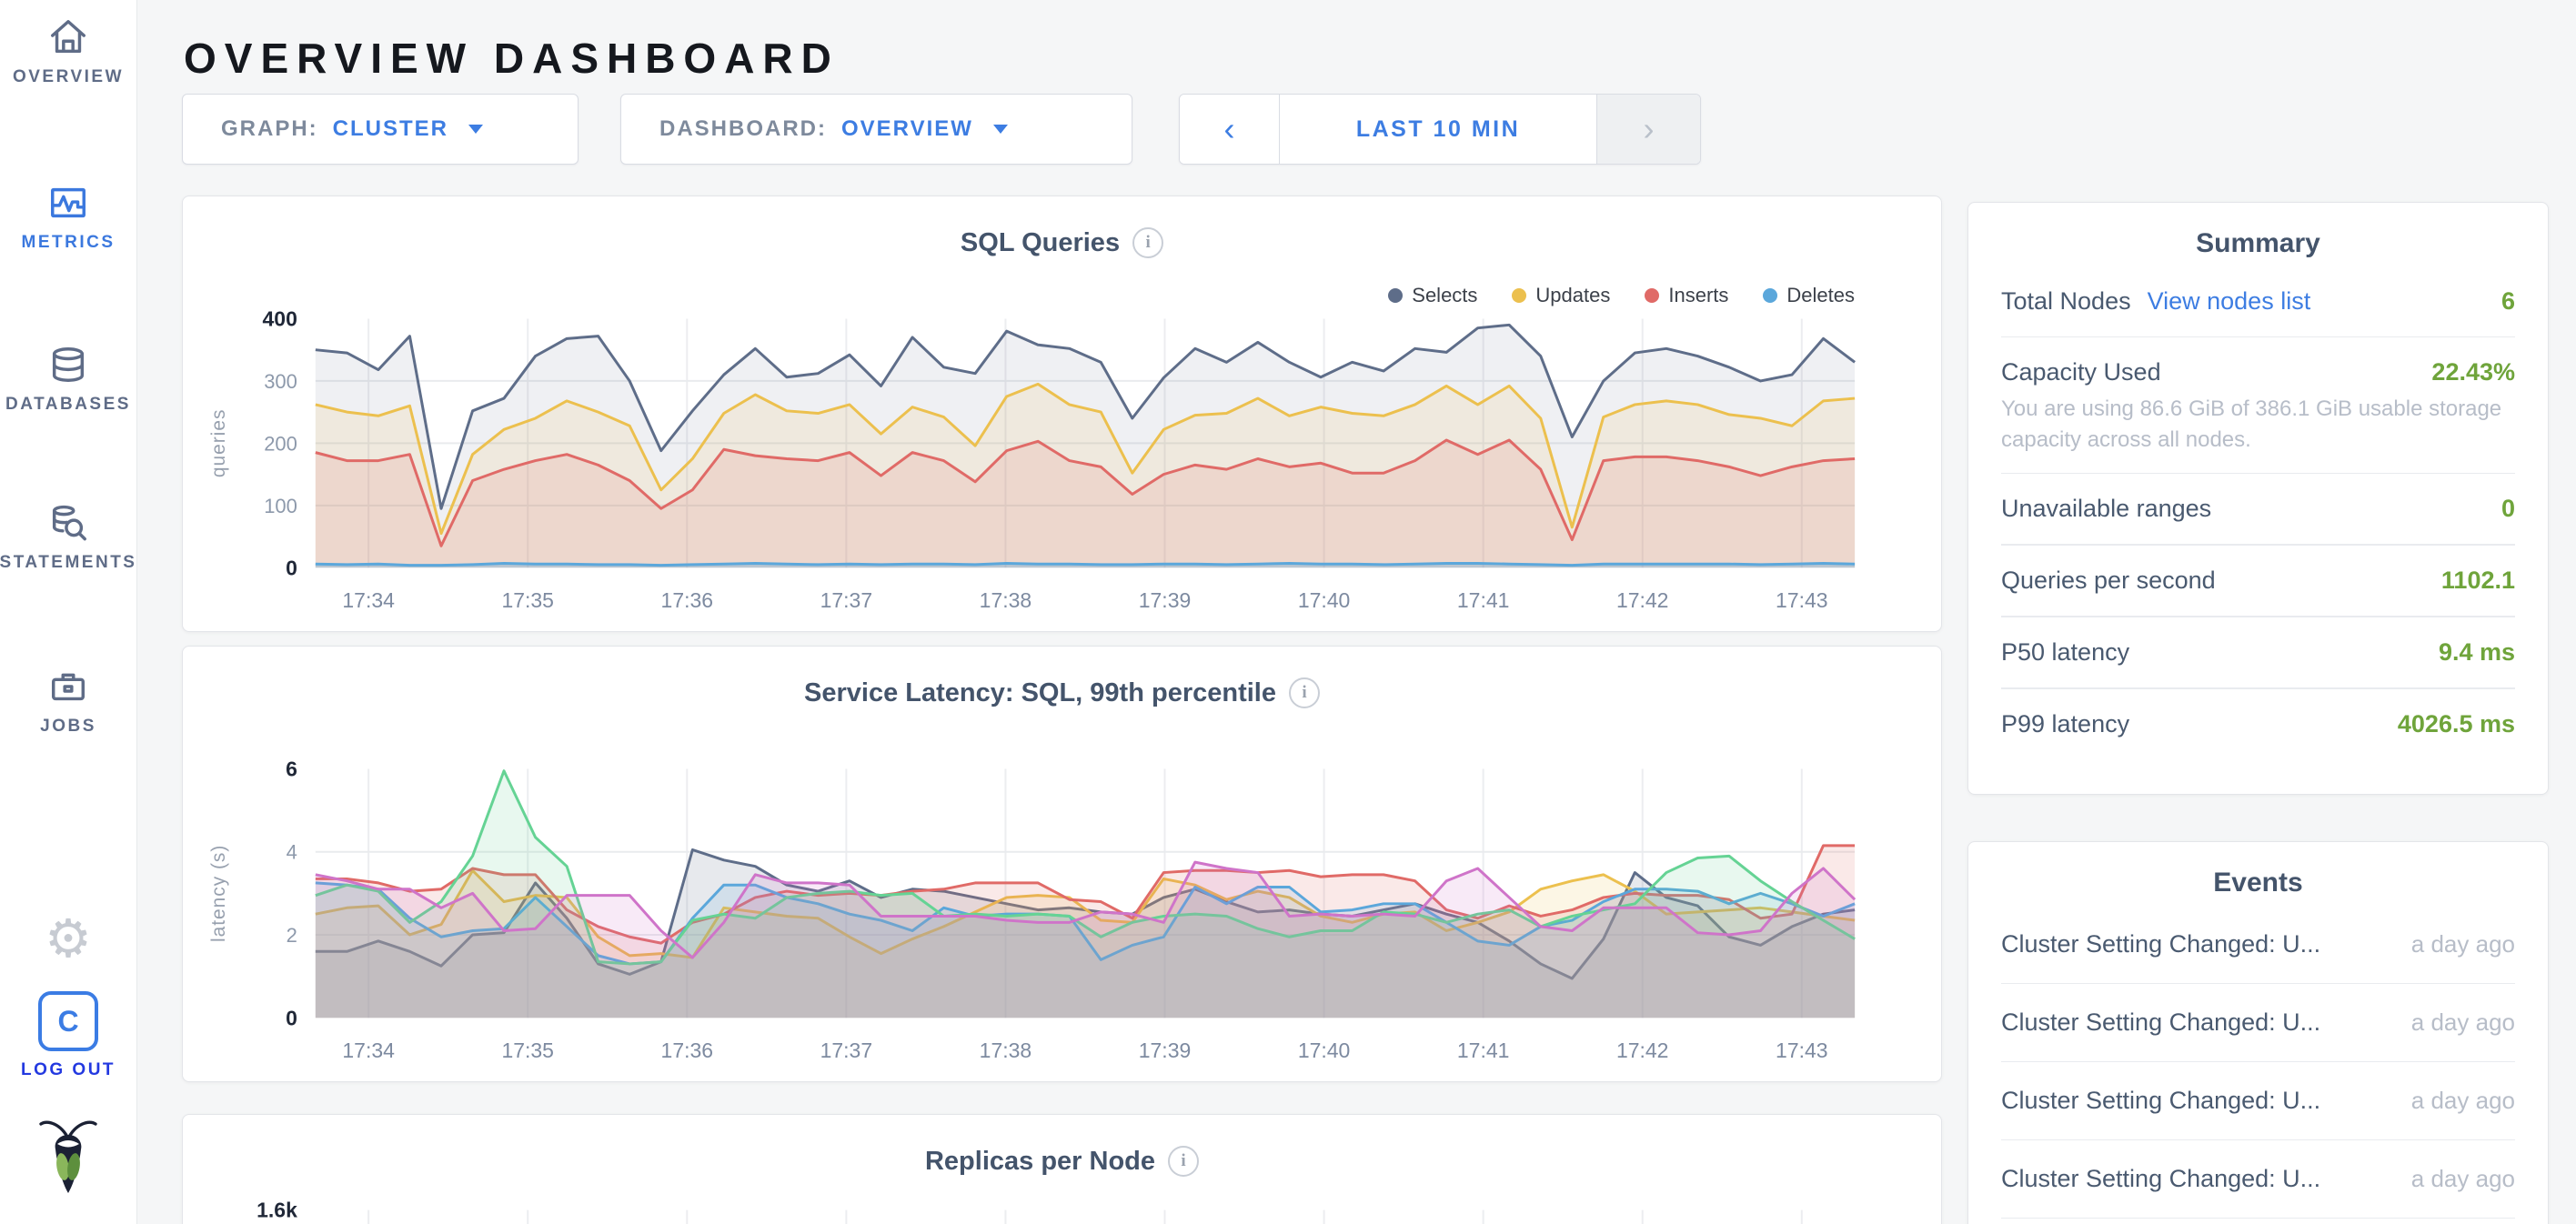 This screenshot has width=2576, height=1224. Describe the element at coordinates (1040, 242) in the screenshot. I see `chart-title: SQL Queries` at that location.